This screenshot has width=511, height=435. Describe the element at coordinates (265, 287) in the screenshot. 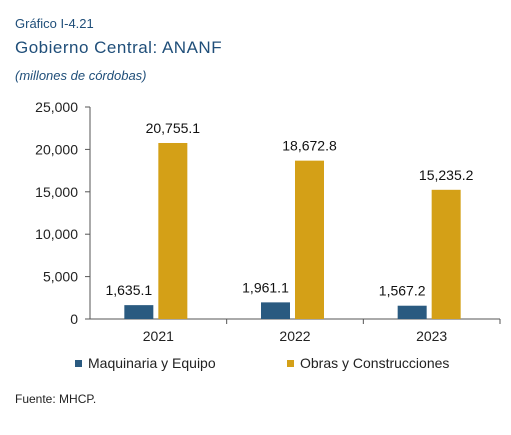

I see `data-label-maquinaria-2022: 1,961.1` at that location.